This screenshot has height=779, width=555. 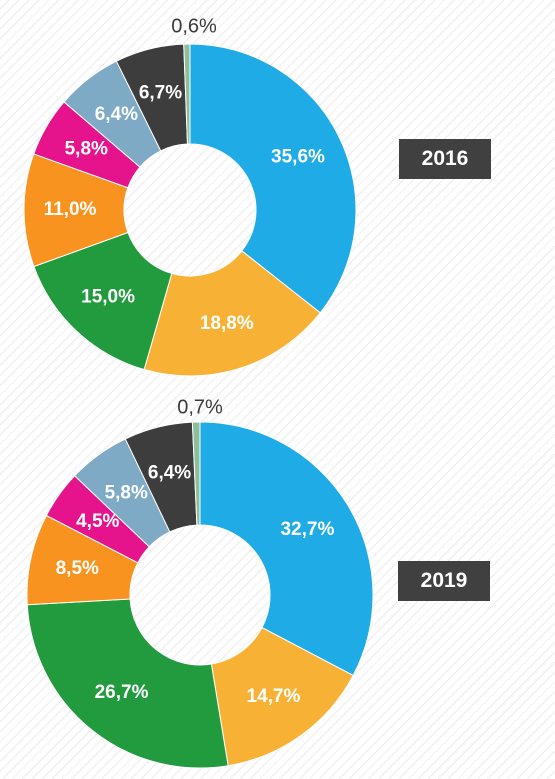 I want to click on slice-data-label: 0,6%, so click(x=194, y=26).